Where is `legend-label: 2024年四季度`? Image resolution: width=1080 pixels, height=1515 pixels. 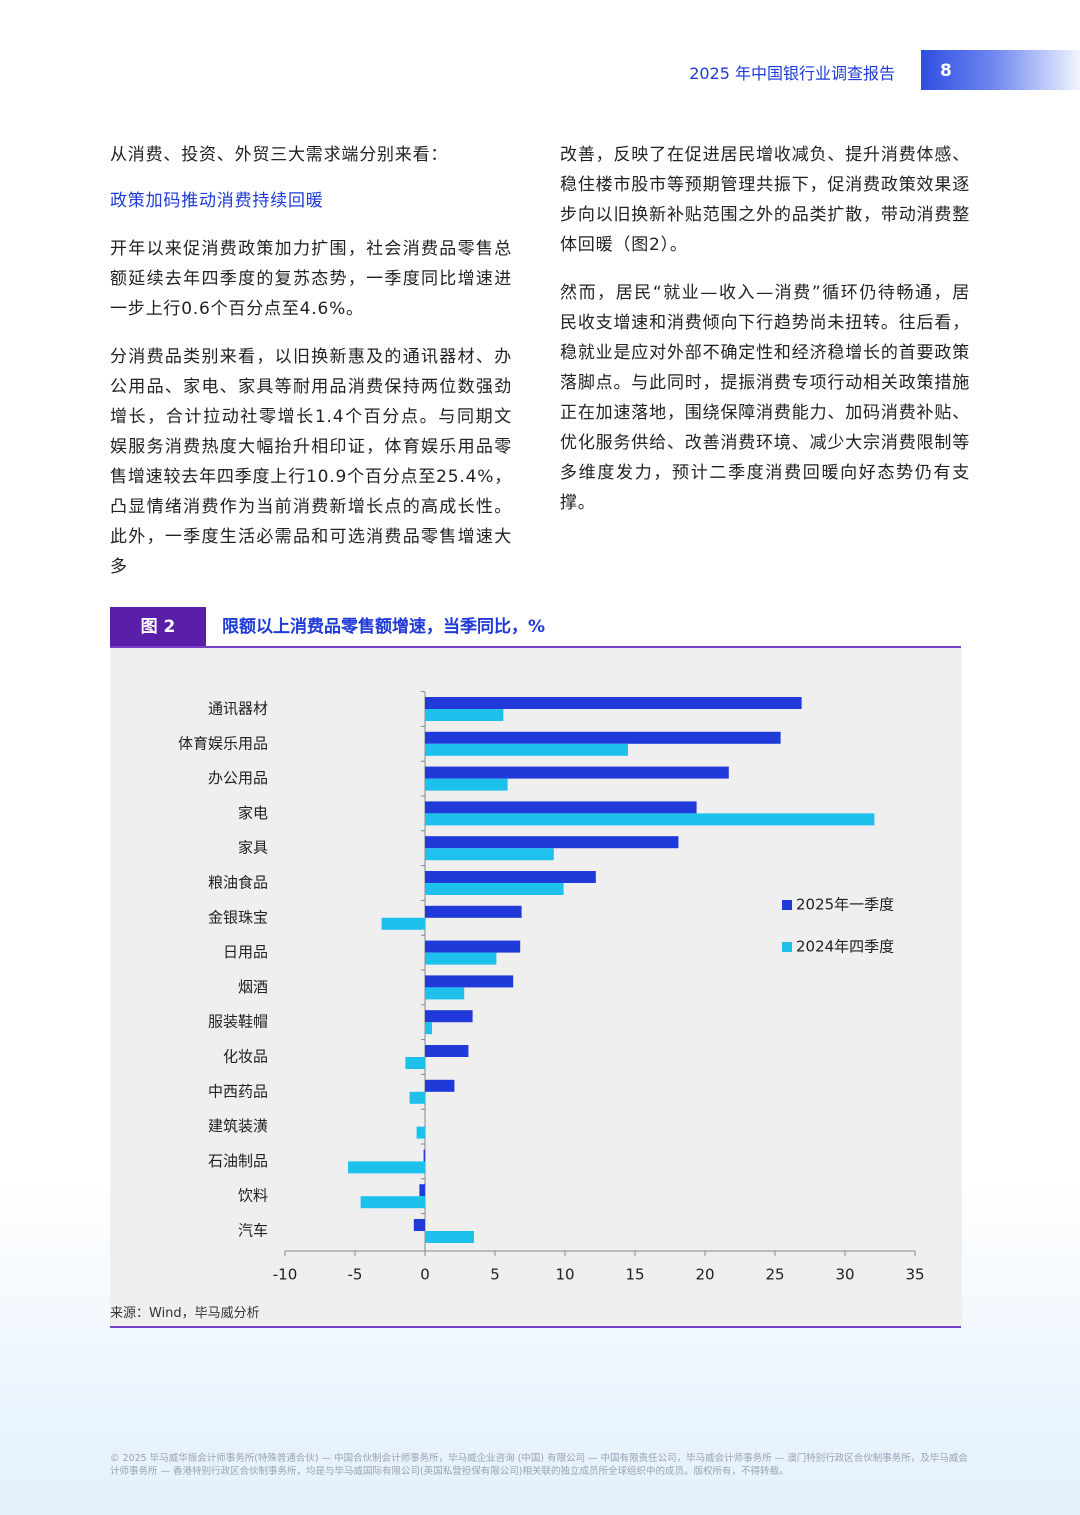 legend-label: 2024年四季度 is located at coordinates (845, 947).